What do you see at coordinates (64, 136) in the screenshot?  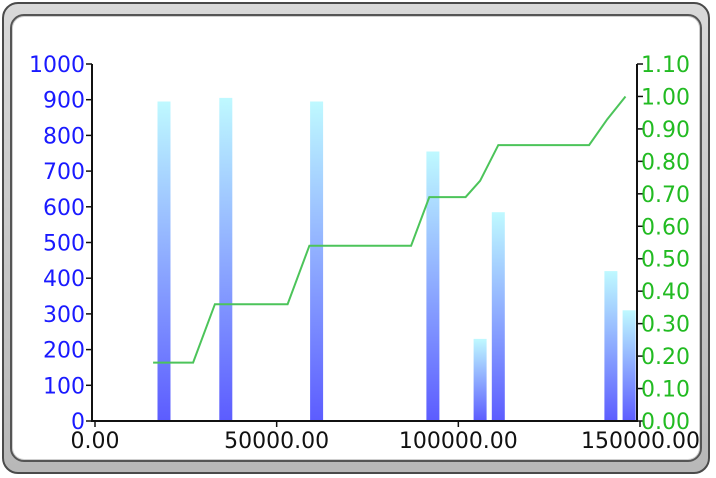 I see `left-tick-label: 800` at bounding box center [64, 136].